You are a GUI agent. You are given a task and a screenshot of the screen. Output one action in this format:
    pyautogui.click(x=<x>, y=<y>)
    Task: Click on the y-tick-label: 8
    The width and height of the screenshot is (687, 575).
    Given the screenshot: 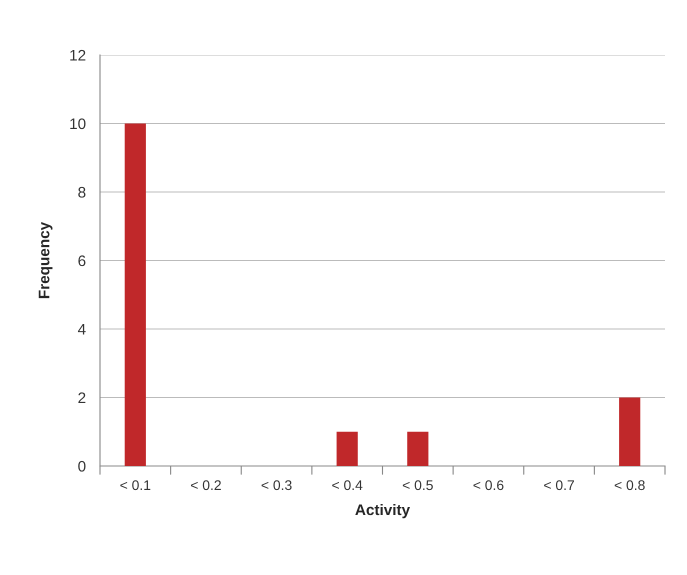 What is the action you would take?
    pyautogui.click(x=82, y=192)
    